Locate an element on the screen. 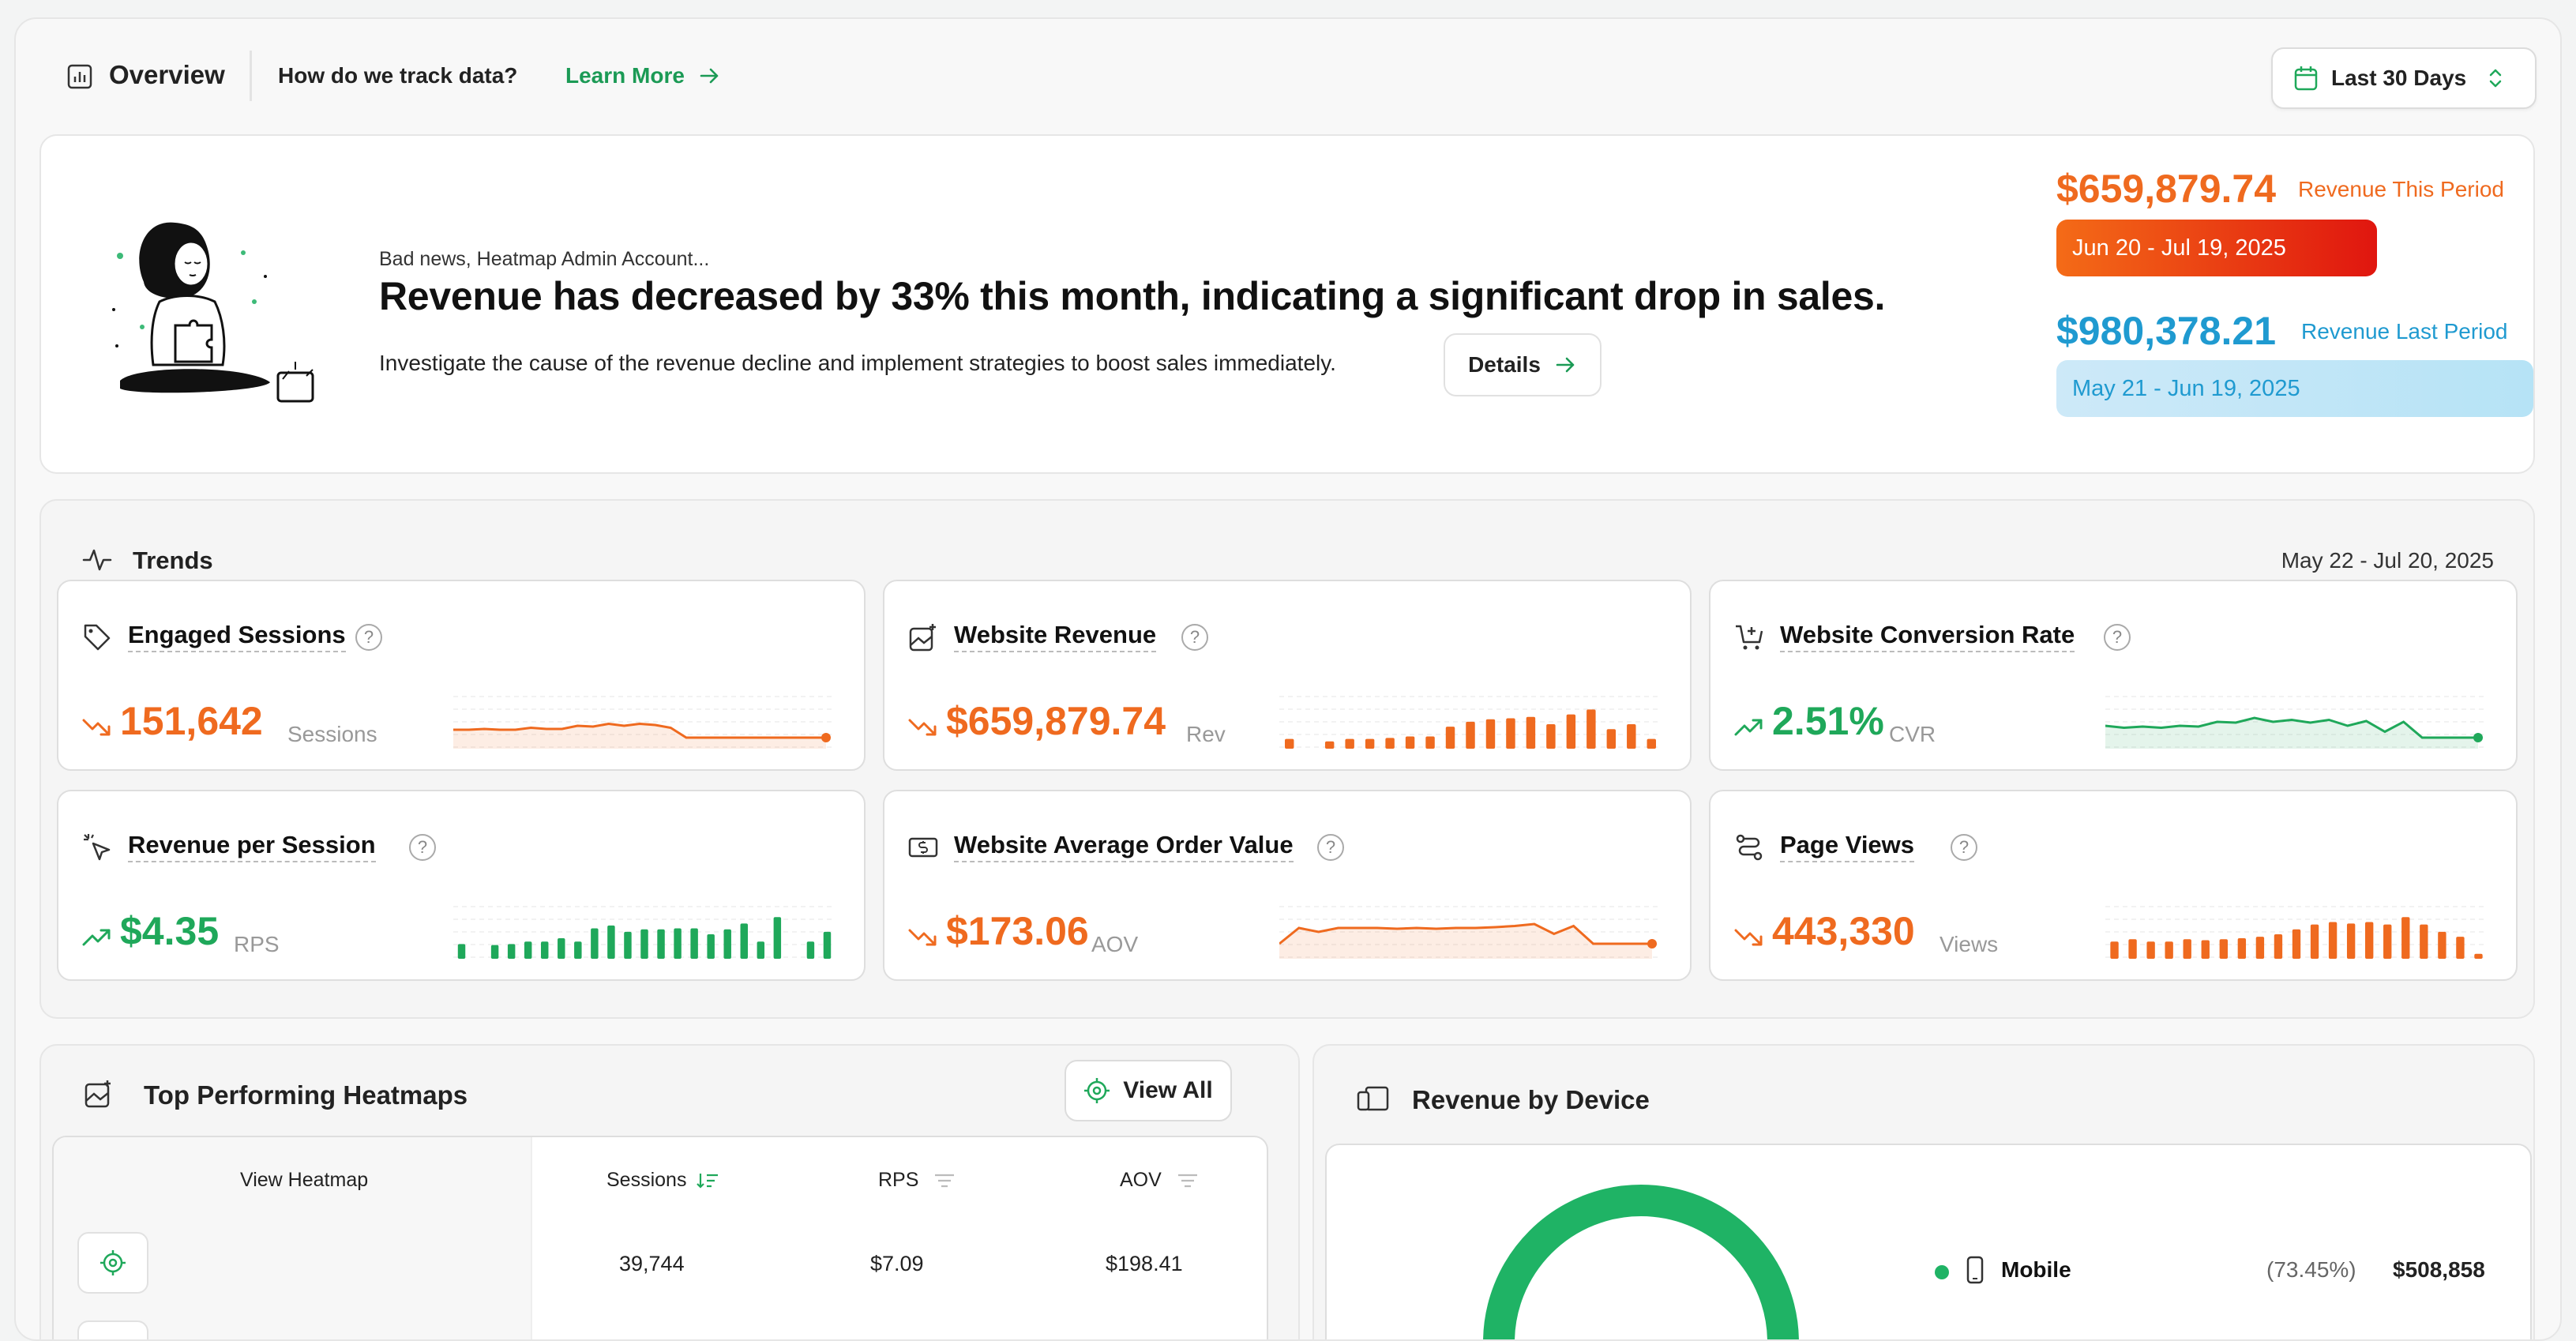 The height and width of the screenshot is (1341, 2576). metric-unit: RPS is located at coordinates (257, 944).